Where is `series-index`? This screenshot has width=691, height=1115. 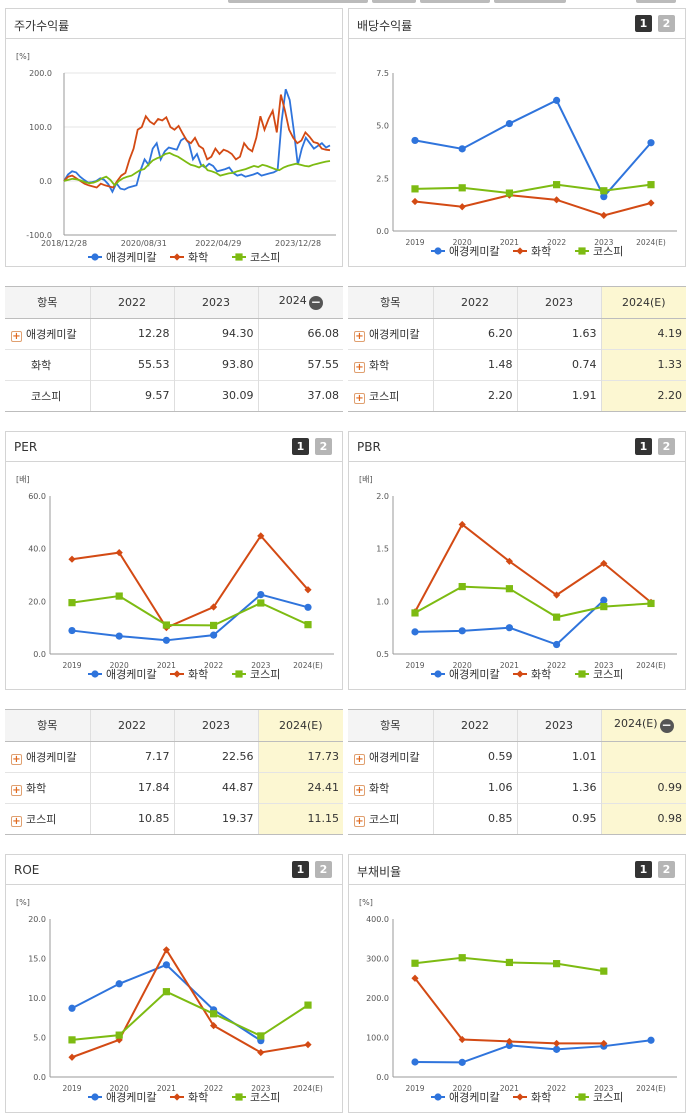
series-index is located at coordinates (190, 1016).